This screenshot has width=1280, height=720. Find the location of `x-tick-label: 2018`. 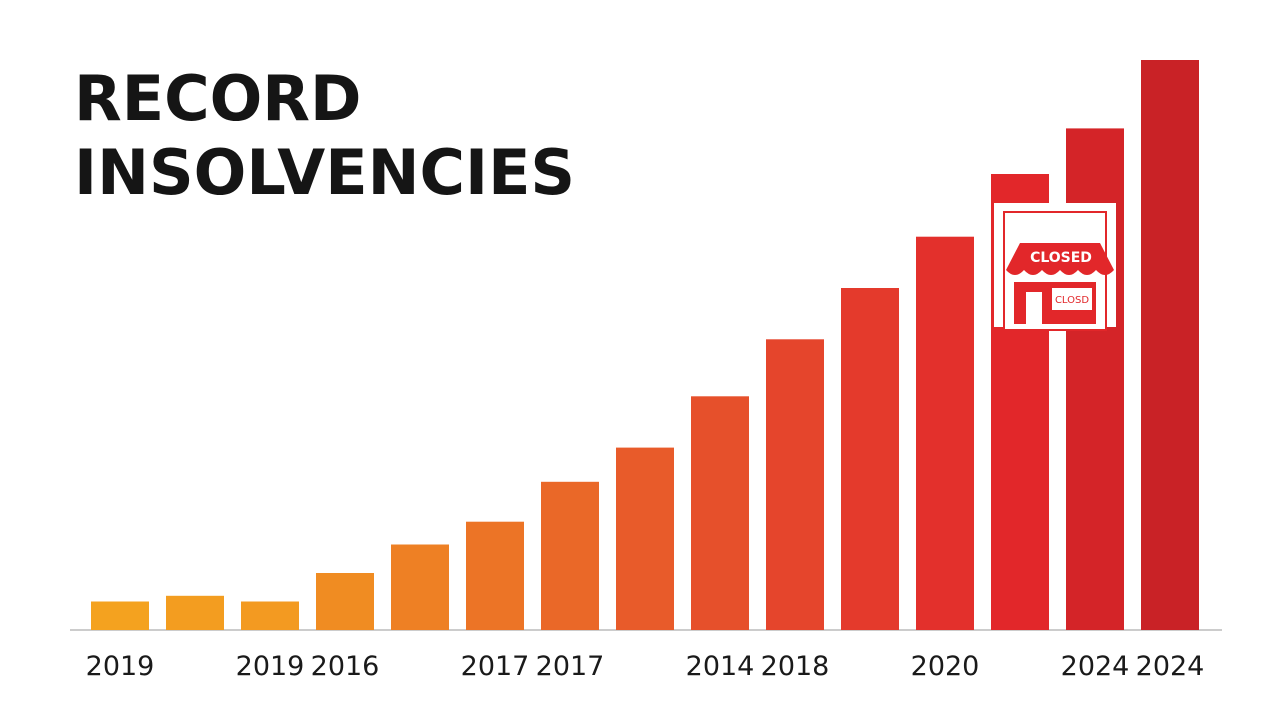

x-tick-label: 2018 is located at coordinates (795, 666).